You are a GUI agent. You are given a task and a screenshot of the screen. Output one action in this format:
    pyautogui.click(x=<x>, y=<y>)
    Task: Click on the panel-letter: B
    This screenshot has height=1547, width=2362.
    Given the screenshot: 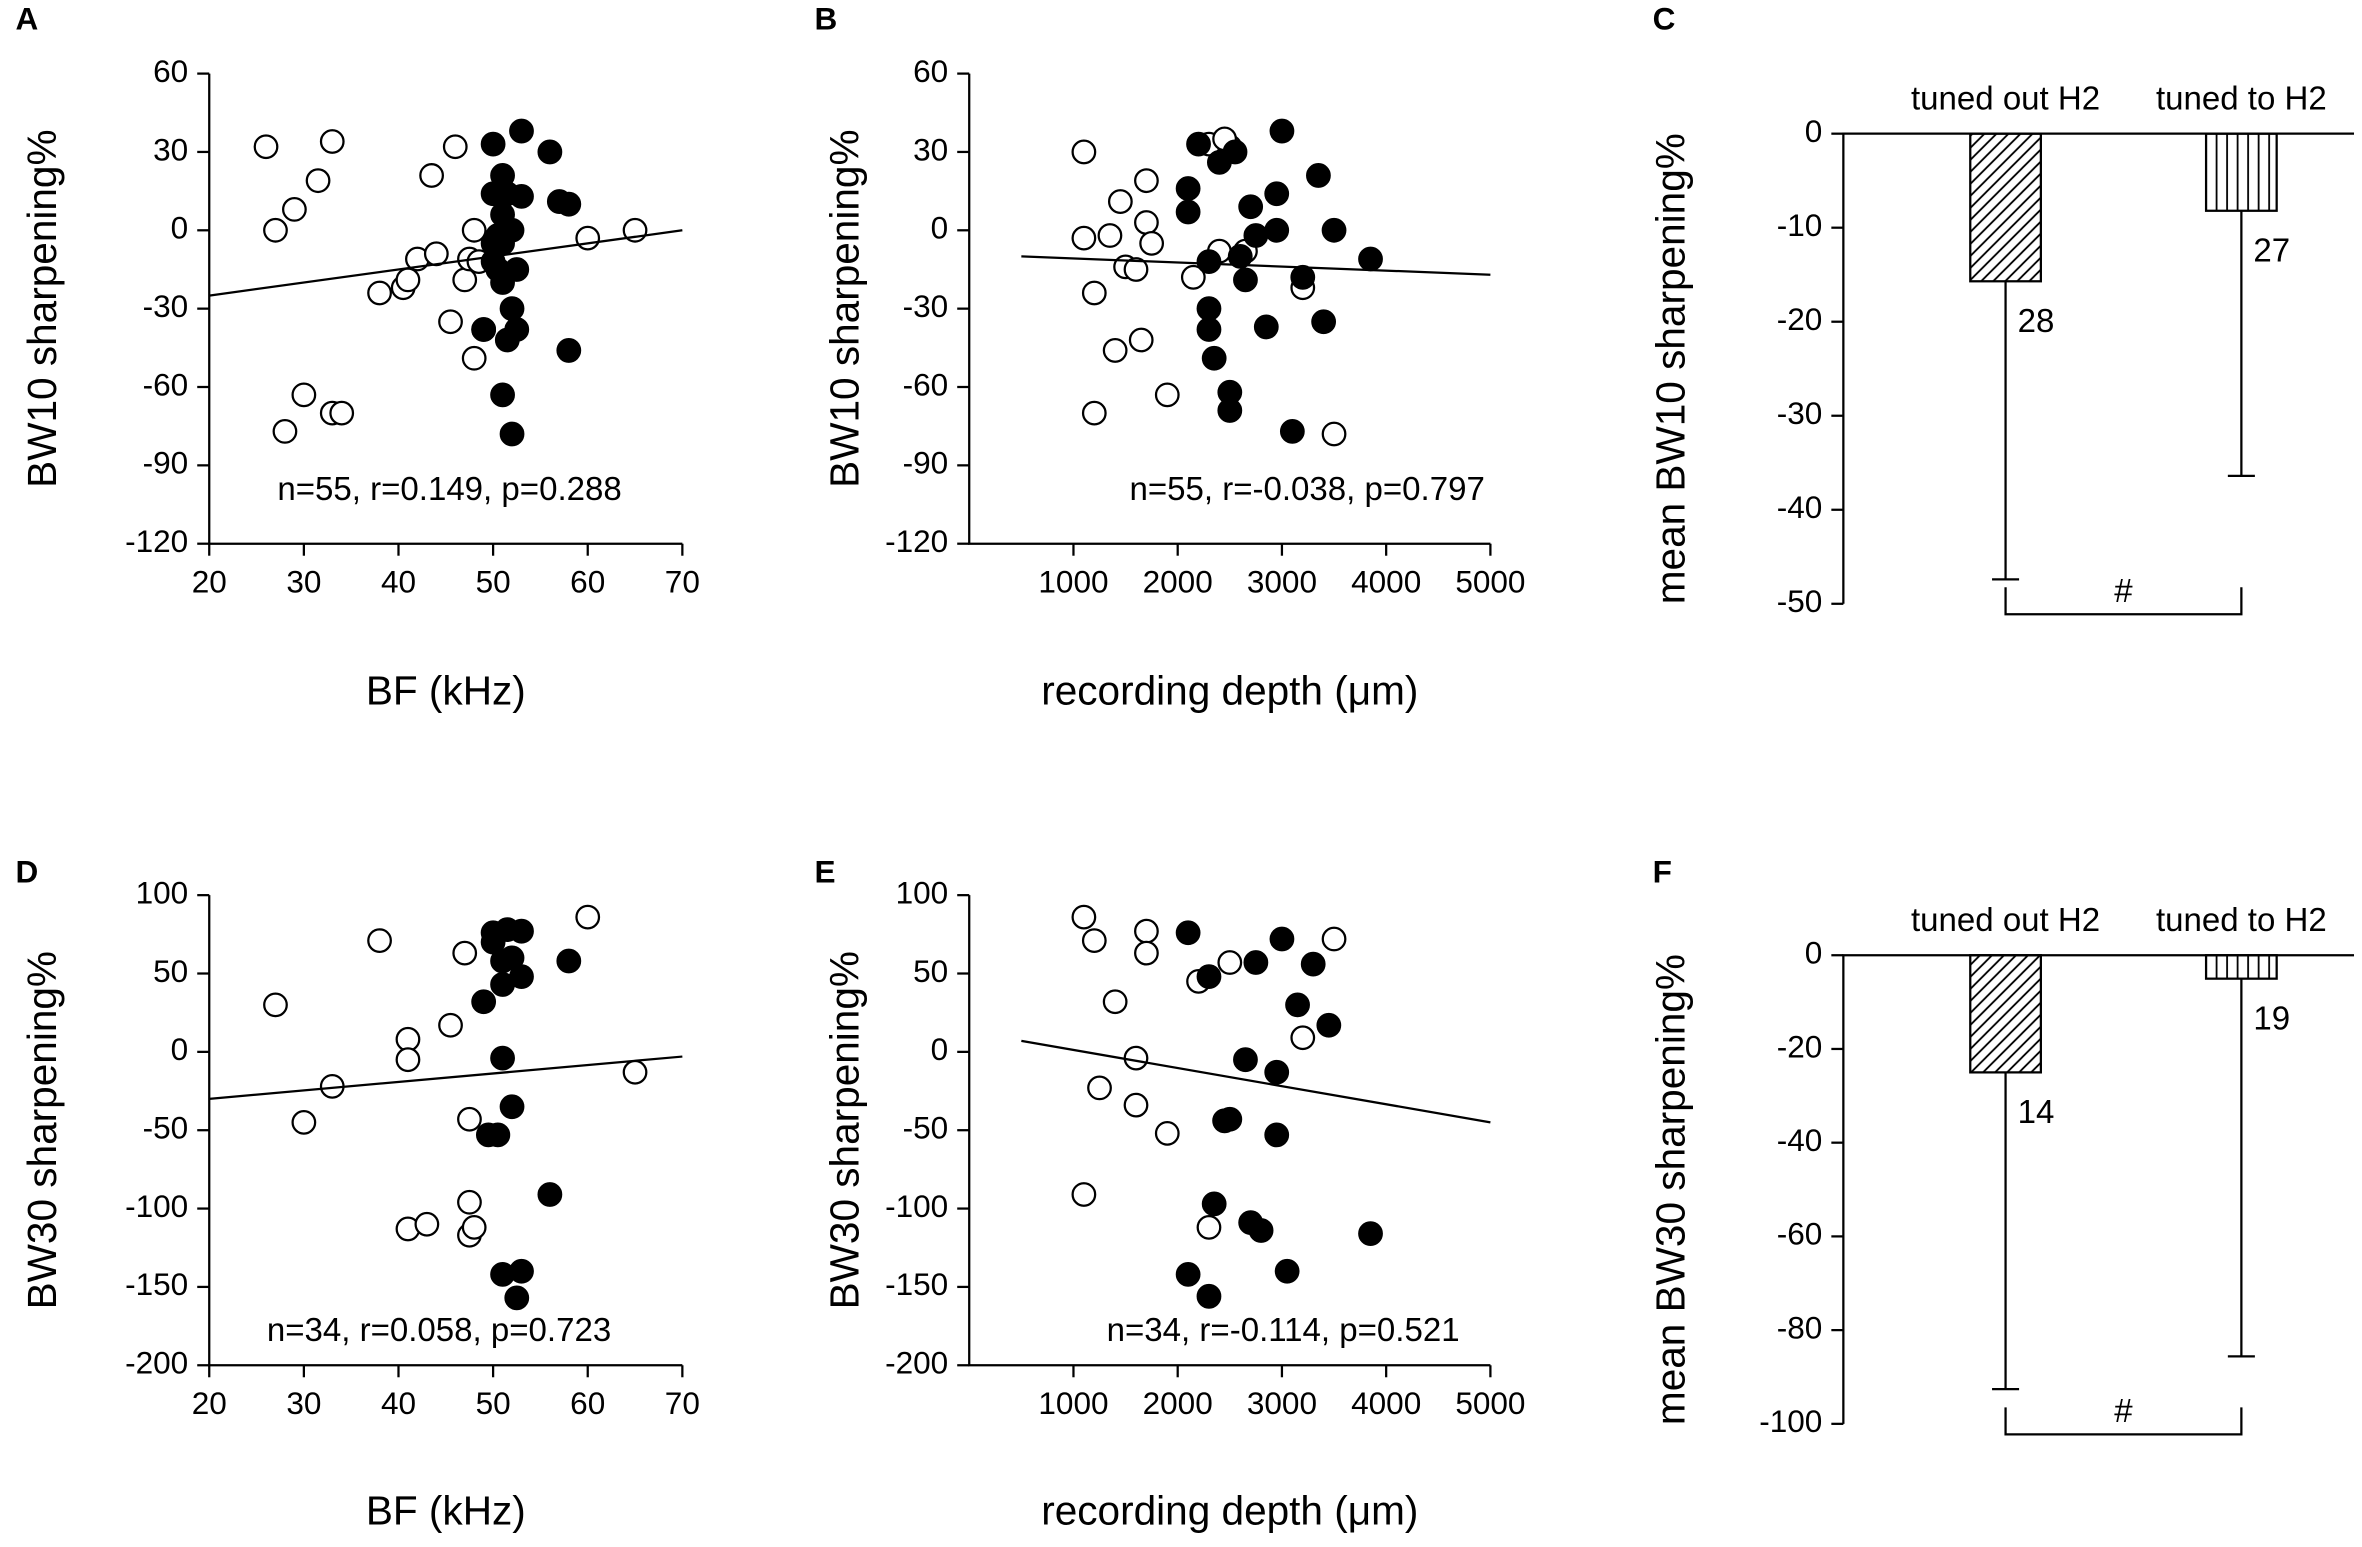 What is the action you would take?
    pyautogui.click(x=826, y=18)
    